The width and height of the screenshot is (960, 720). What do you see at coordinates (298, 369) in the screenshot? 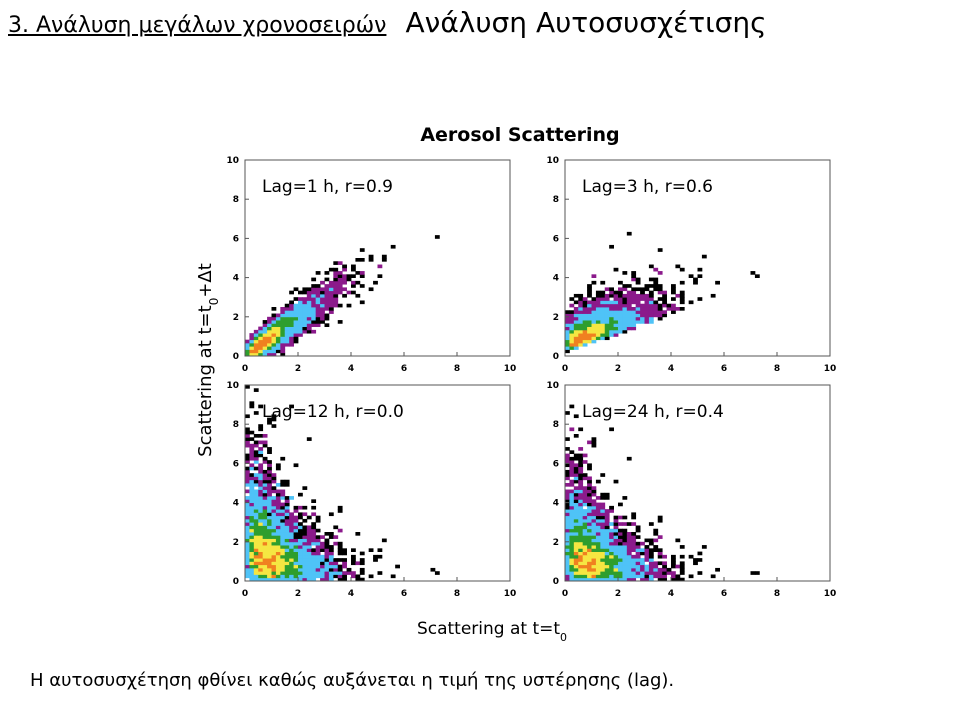
I see `x-tick-label: 2` at bounding box center [298, 369].